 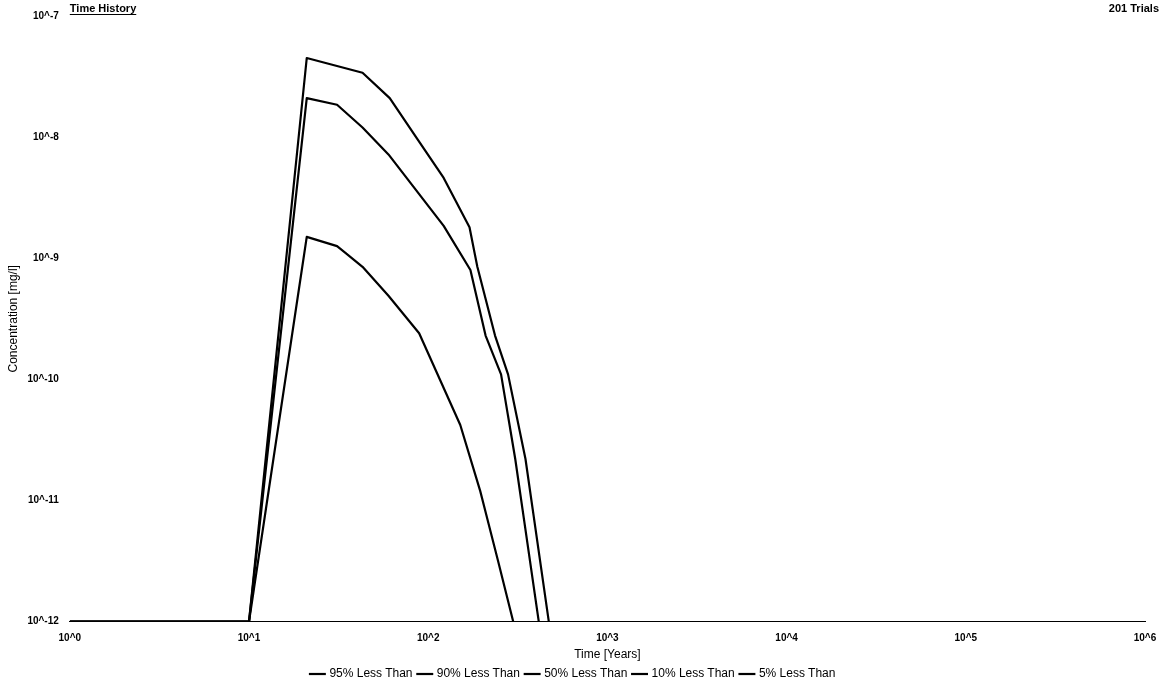 What do you see at coordinates (797, 673) in the screenshot?
I see `legend-label: 5% Less Than` at bounding box center [797, 673].